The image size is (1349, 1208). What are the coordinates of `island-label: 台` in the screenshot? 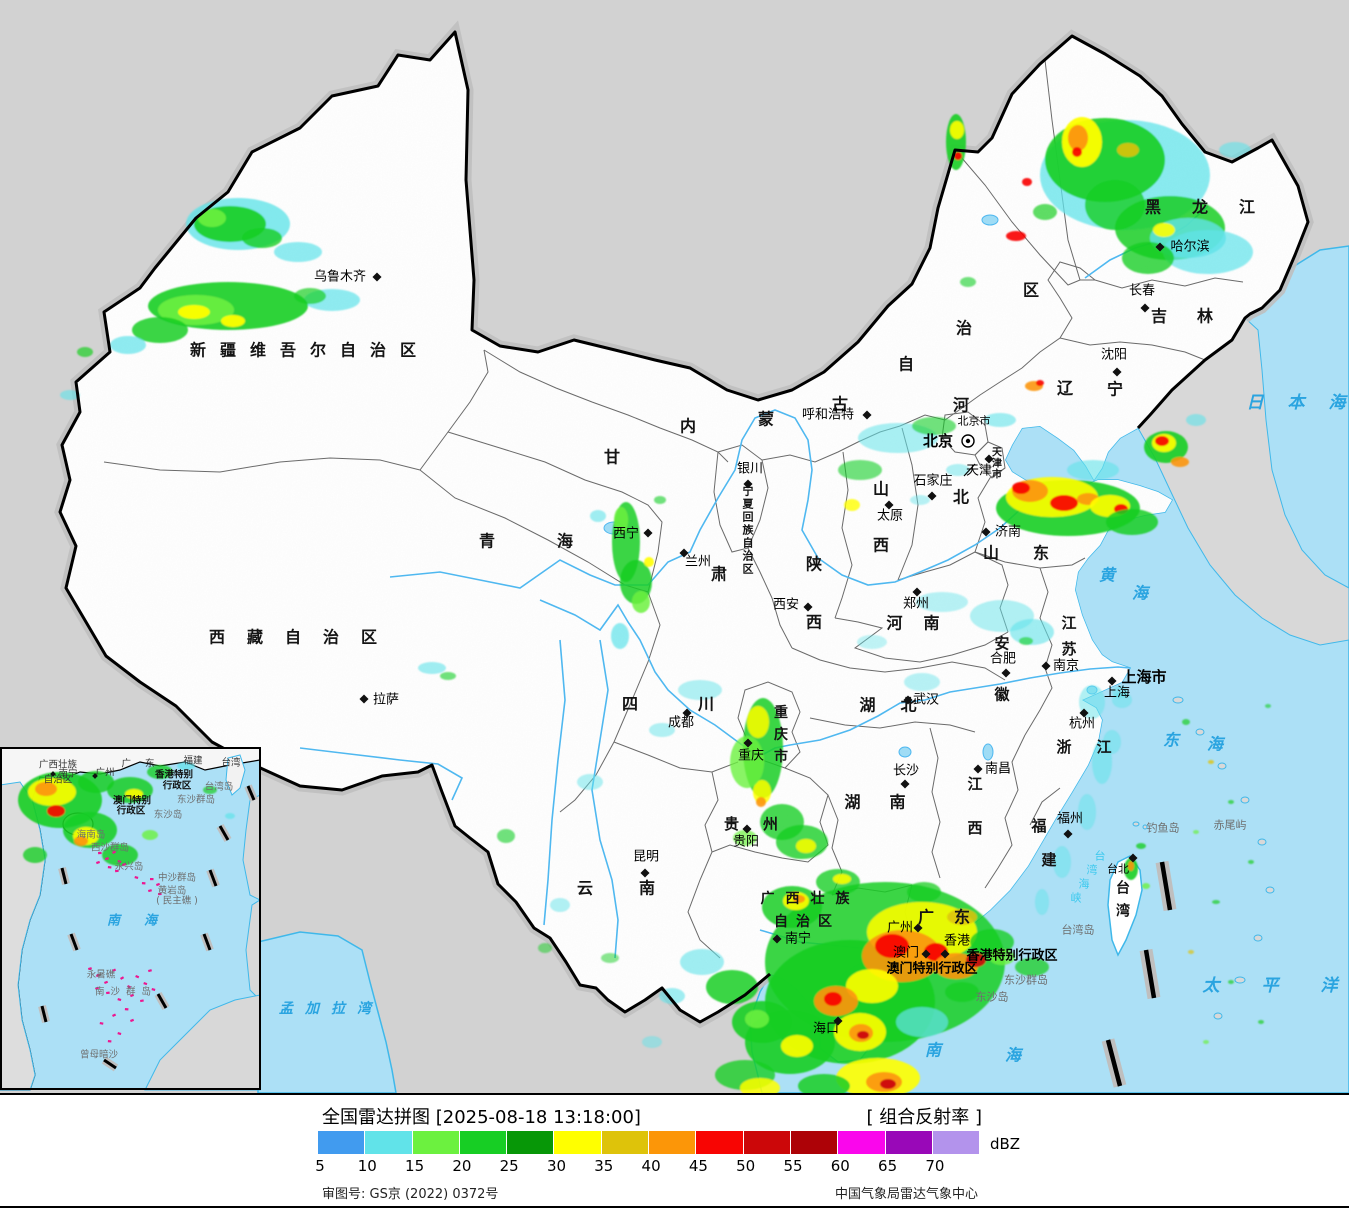 It's located at (1067, 930).